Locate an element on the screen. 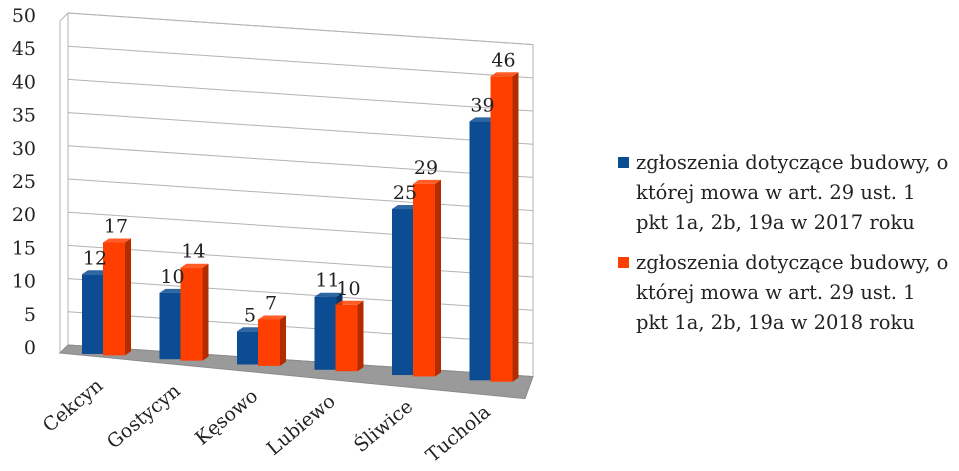 This screenshot has width=959, height=471. y-tick-label: 50 is located at coordinates (24, 16).